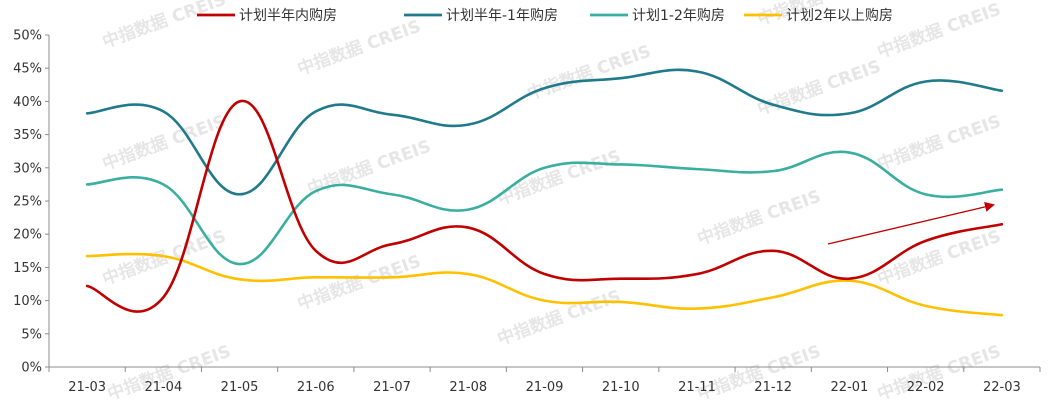 The image size is (1048, 406). I want to click on legend-label-4: 计划2年以上购房, so click(839, 16).